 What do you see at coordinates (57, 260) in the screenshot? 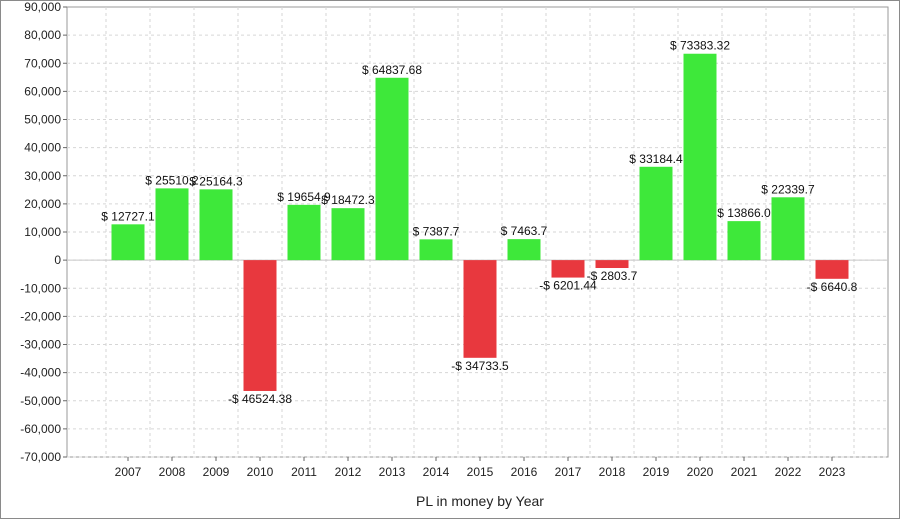
I see `y-tick-label: 0` at bounding box center [57, 260].